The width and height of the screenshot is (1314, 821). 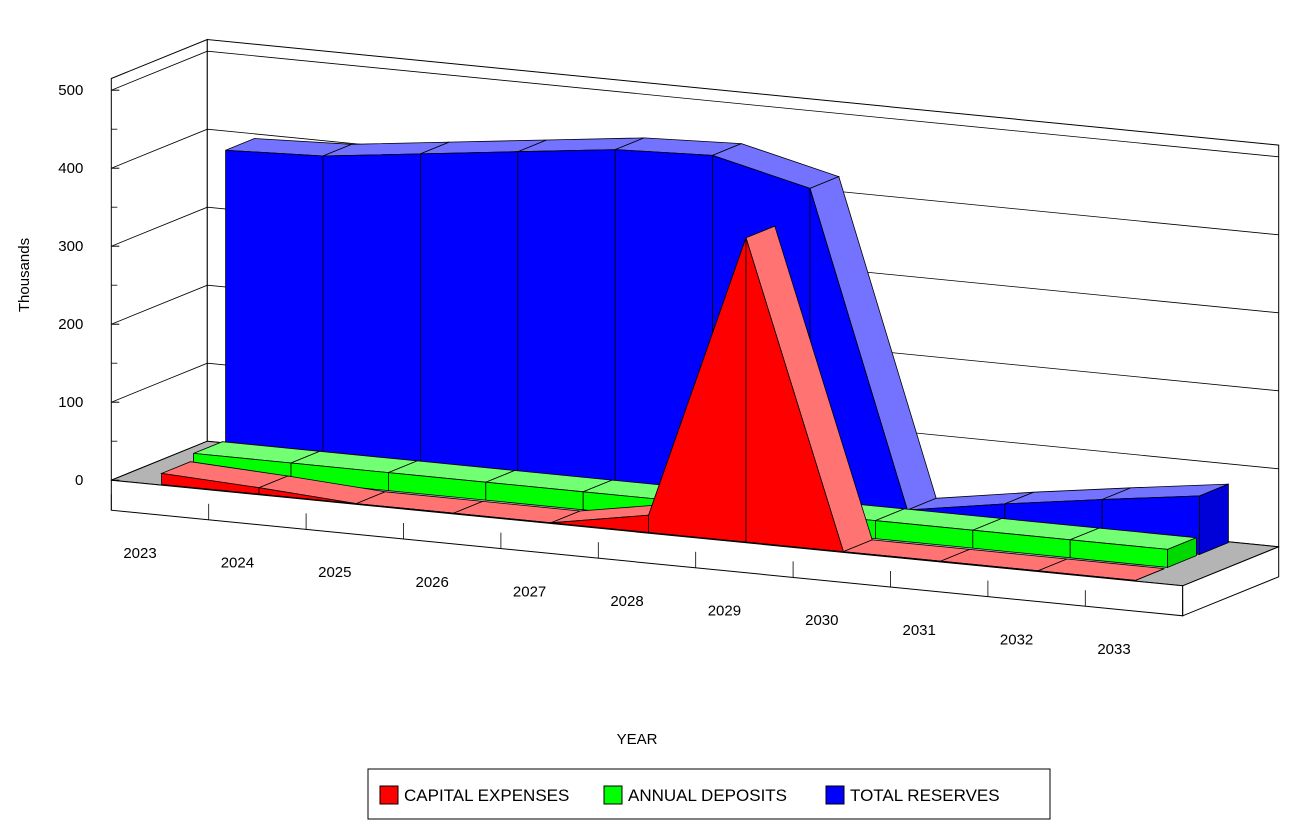 What do you see at coordinates (70, 168) in the screenshot?
I see `y-tick-label: 400` at bounding box center [70, 168].